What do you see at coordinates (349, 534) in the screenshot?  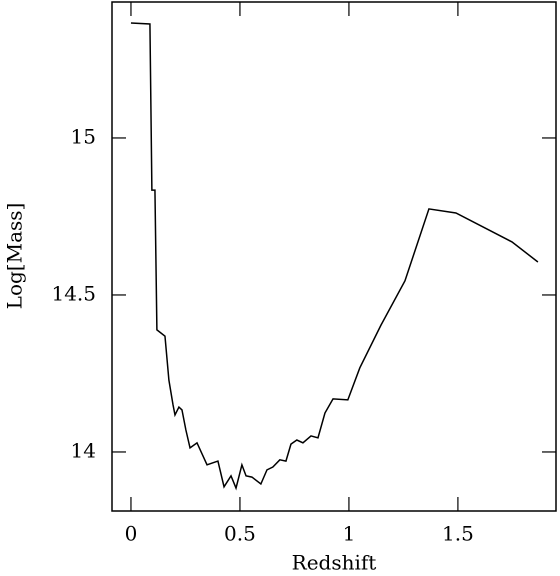 I see `x-tick-label: 1` at bounding box center [349, 534].